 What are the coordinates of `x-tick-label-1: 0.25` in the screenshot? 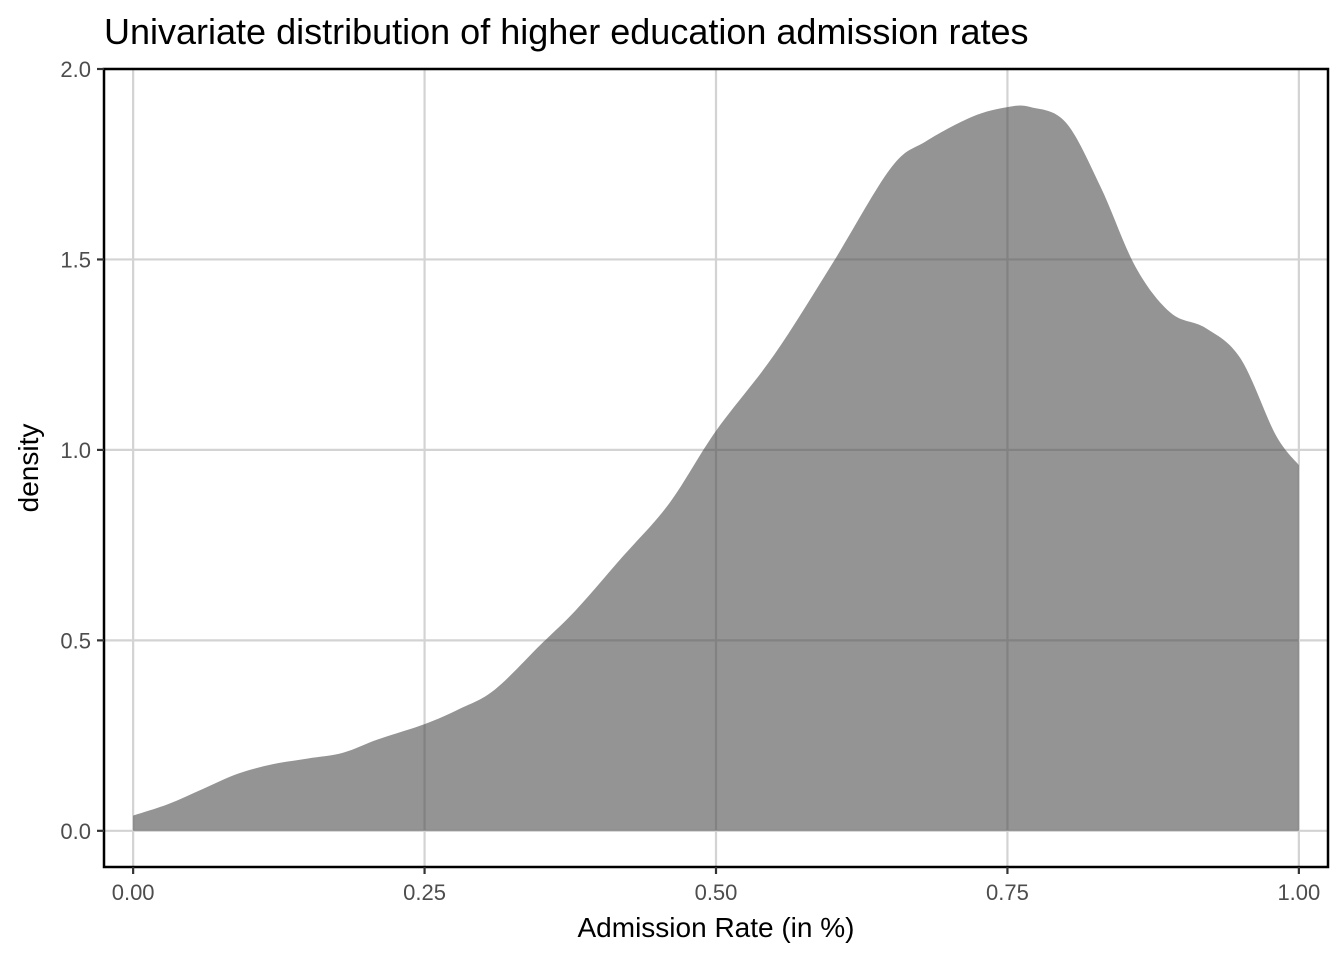 It's located at (424, 892).